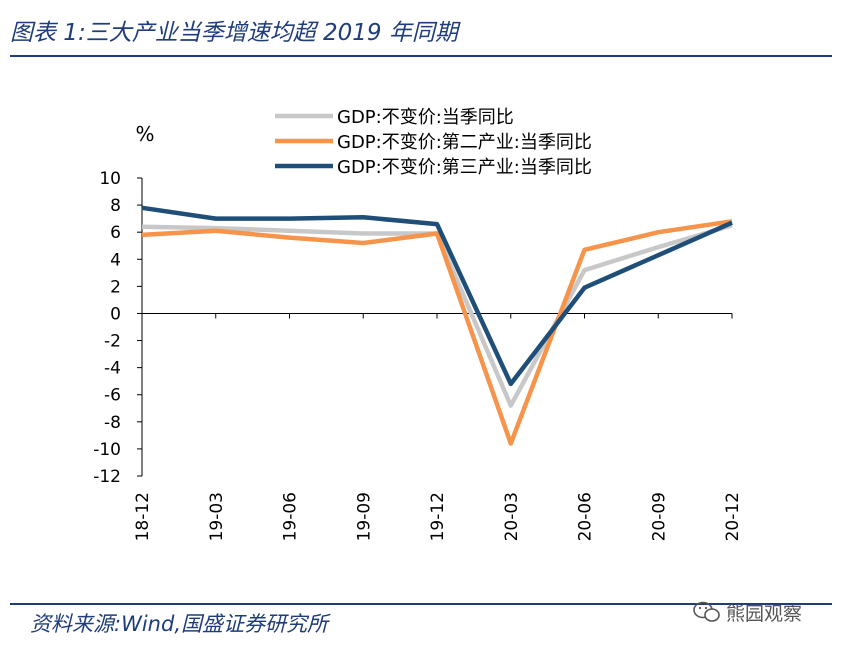 This screenshot has width=843, height=645. I want to click on x-tick-label: 19-03, so click(217, 516).